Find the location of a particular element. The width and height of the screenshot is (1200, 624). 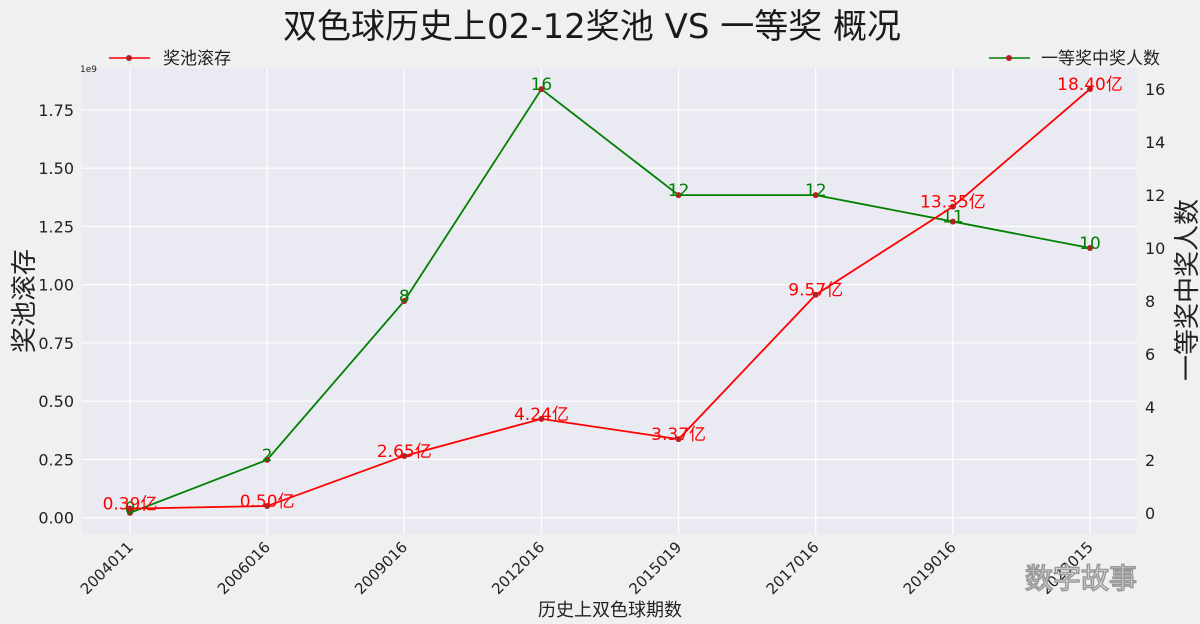

right-tick-label: 14 is located at coordinates (1155, 142).